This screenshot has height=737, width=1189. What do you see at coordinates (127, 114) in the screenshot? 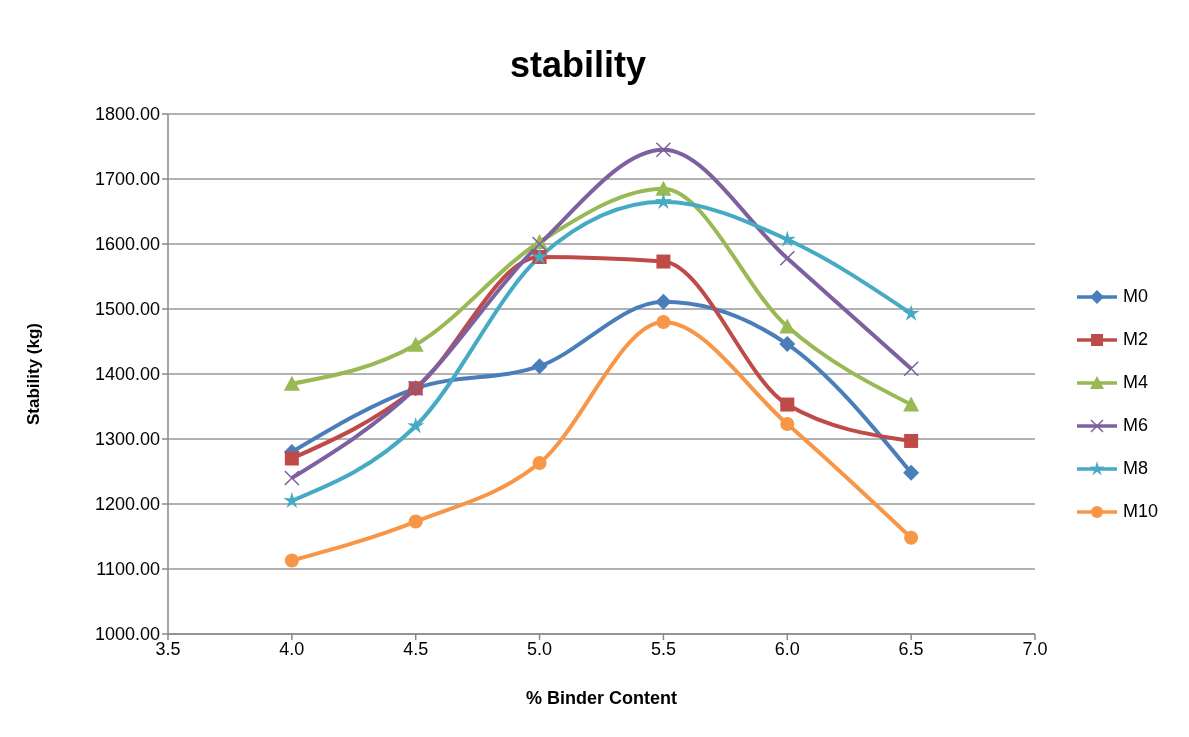
I see `y-tick-label: 1800.00` at bounding box center [127, 114].